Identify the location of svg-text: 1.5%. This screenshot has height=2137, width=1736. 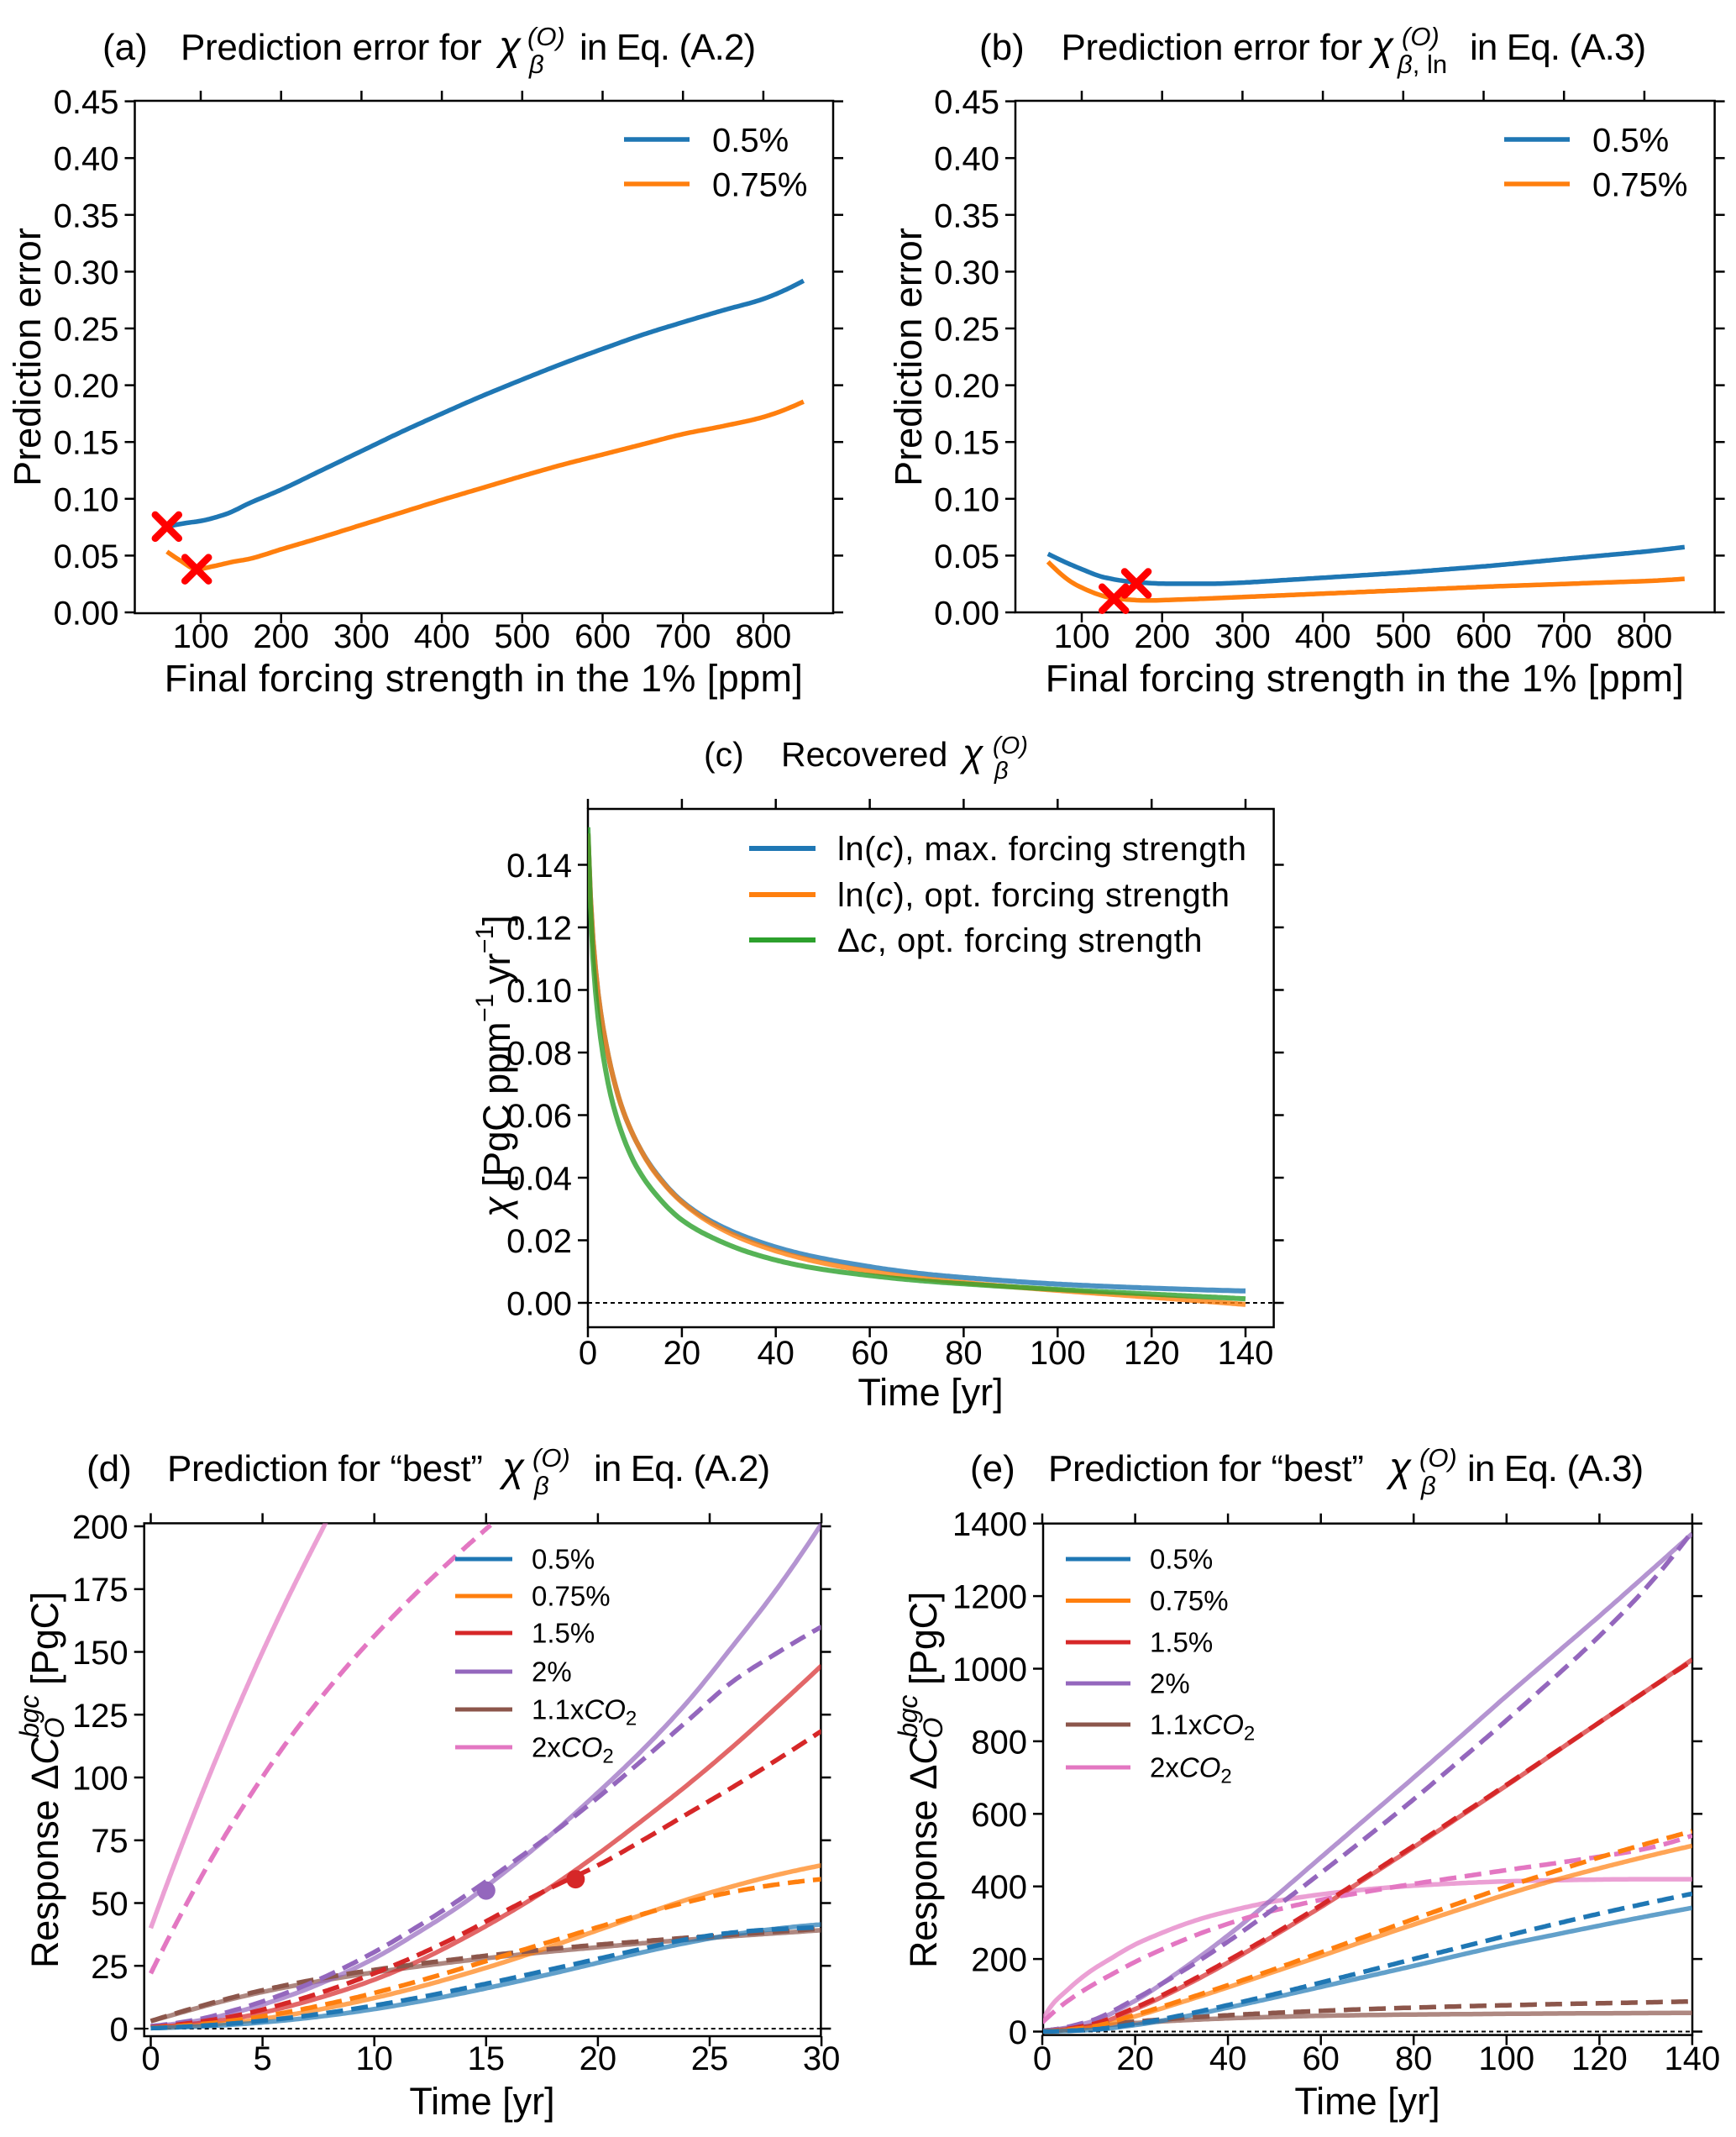
(563, 1633).